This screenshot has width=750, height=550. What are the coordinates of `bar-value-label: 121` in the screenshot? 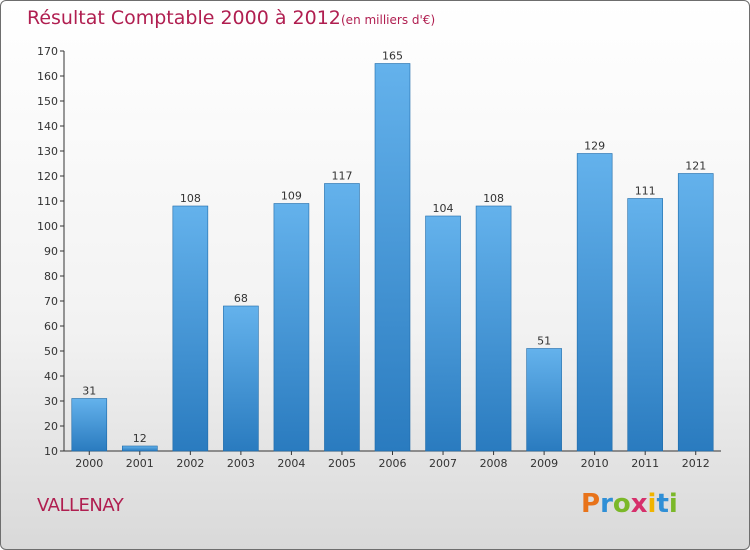 It's located at (695, 166).